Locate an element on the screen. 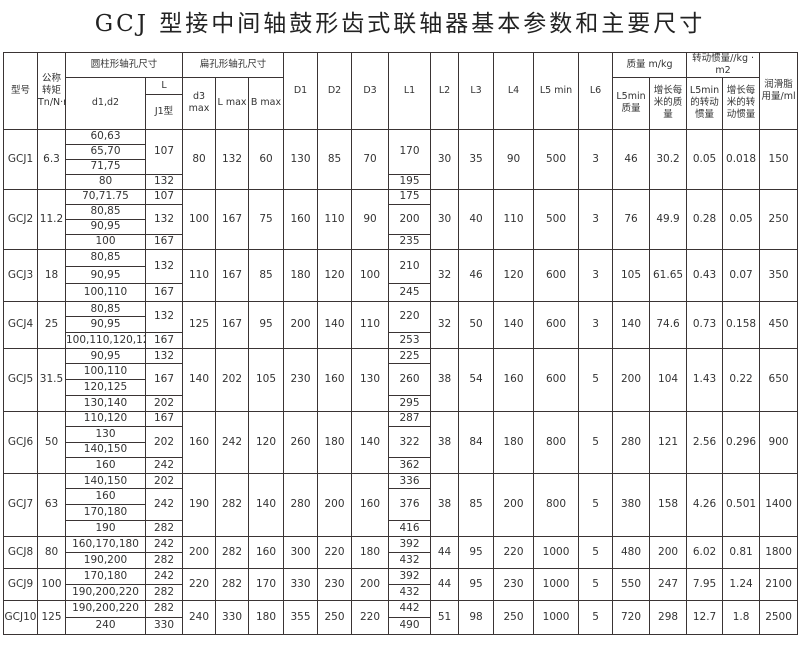  model-cell: GCJ3 is located at coordinates (20, 275).